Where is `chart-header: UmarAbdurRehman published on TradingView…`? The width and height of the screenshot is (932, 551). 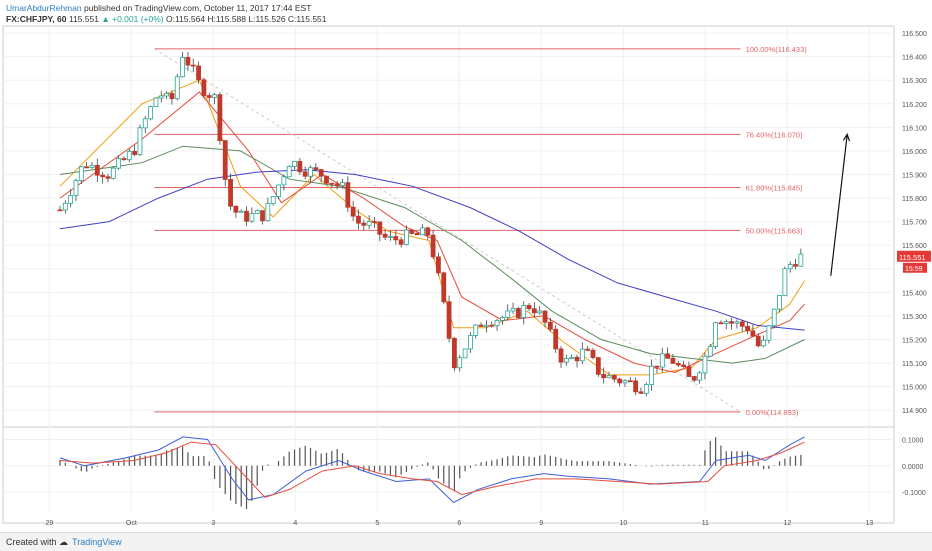
chart-header: UmarAbdurRehman published on TradingView… is located at coordinates (166, 14).